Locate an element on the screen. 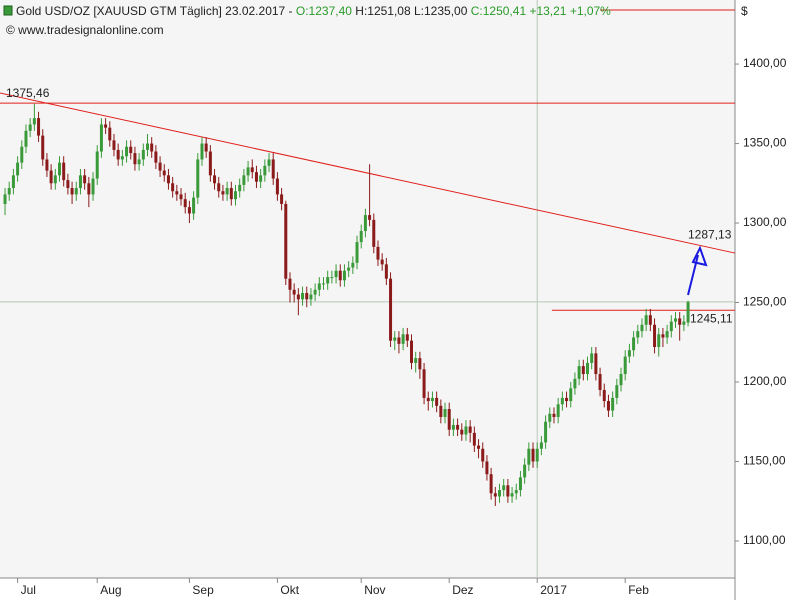 The height and width of the screenshot is (600, 800). legend-icon is located at coordinates (8, 10).